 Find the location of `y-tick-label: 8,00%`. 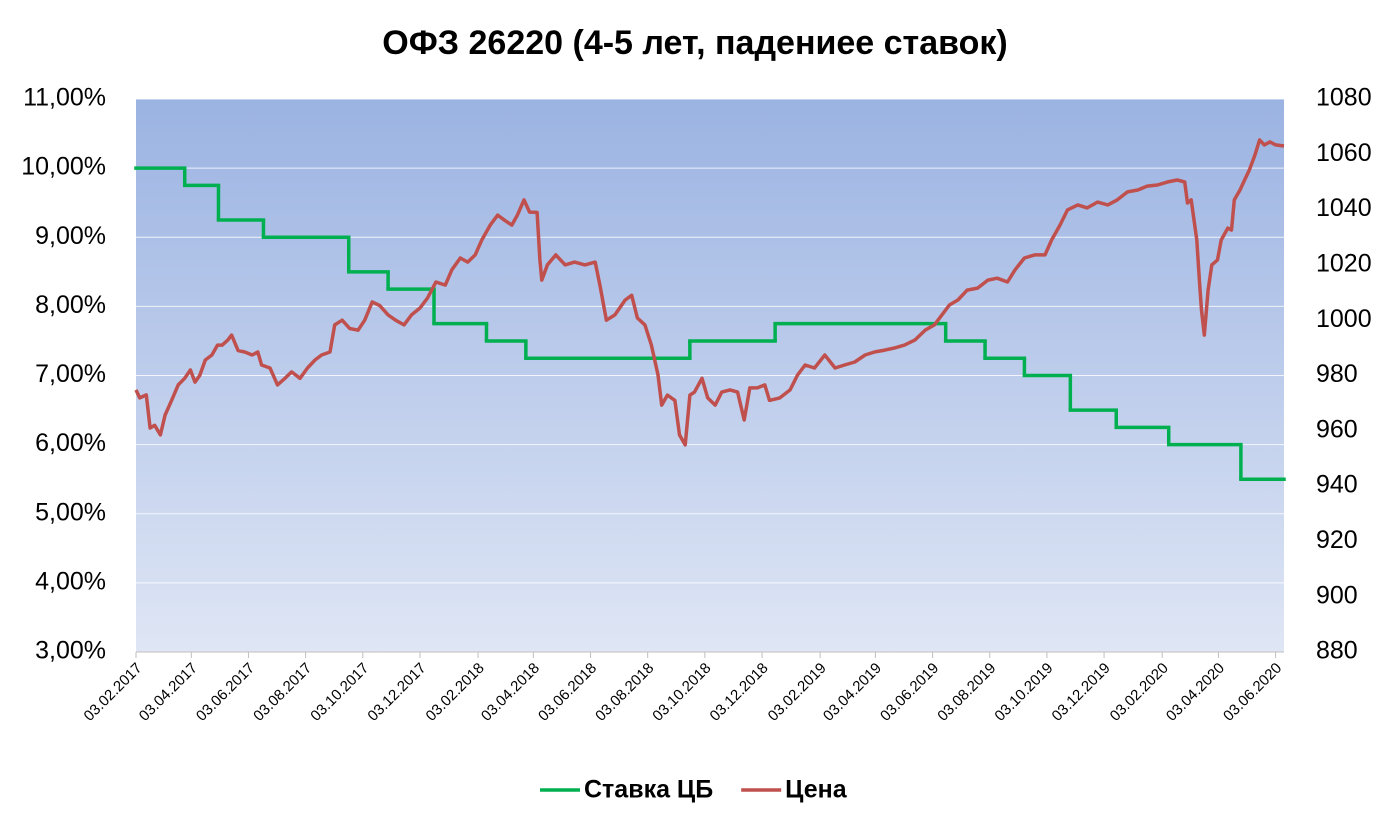

y-tick-label: 8,00% is located at coordinates (70, 305).